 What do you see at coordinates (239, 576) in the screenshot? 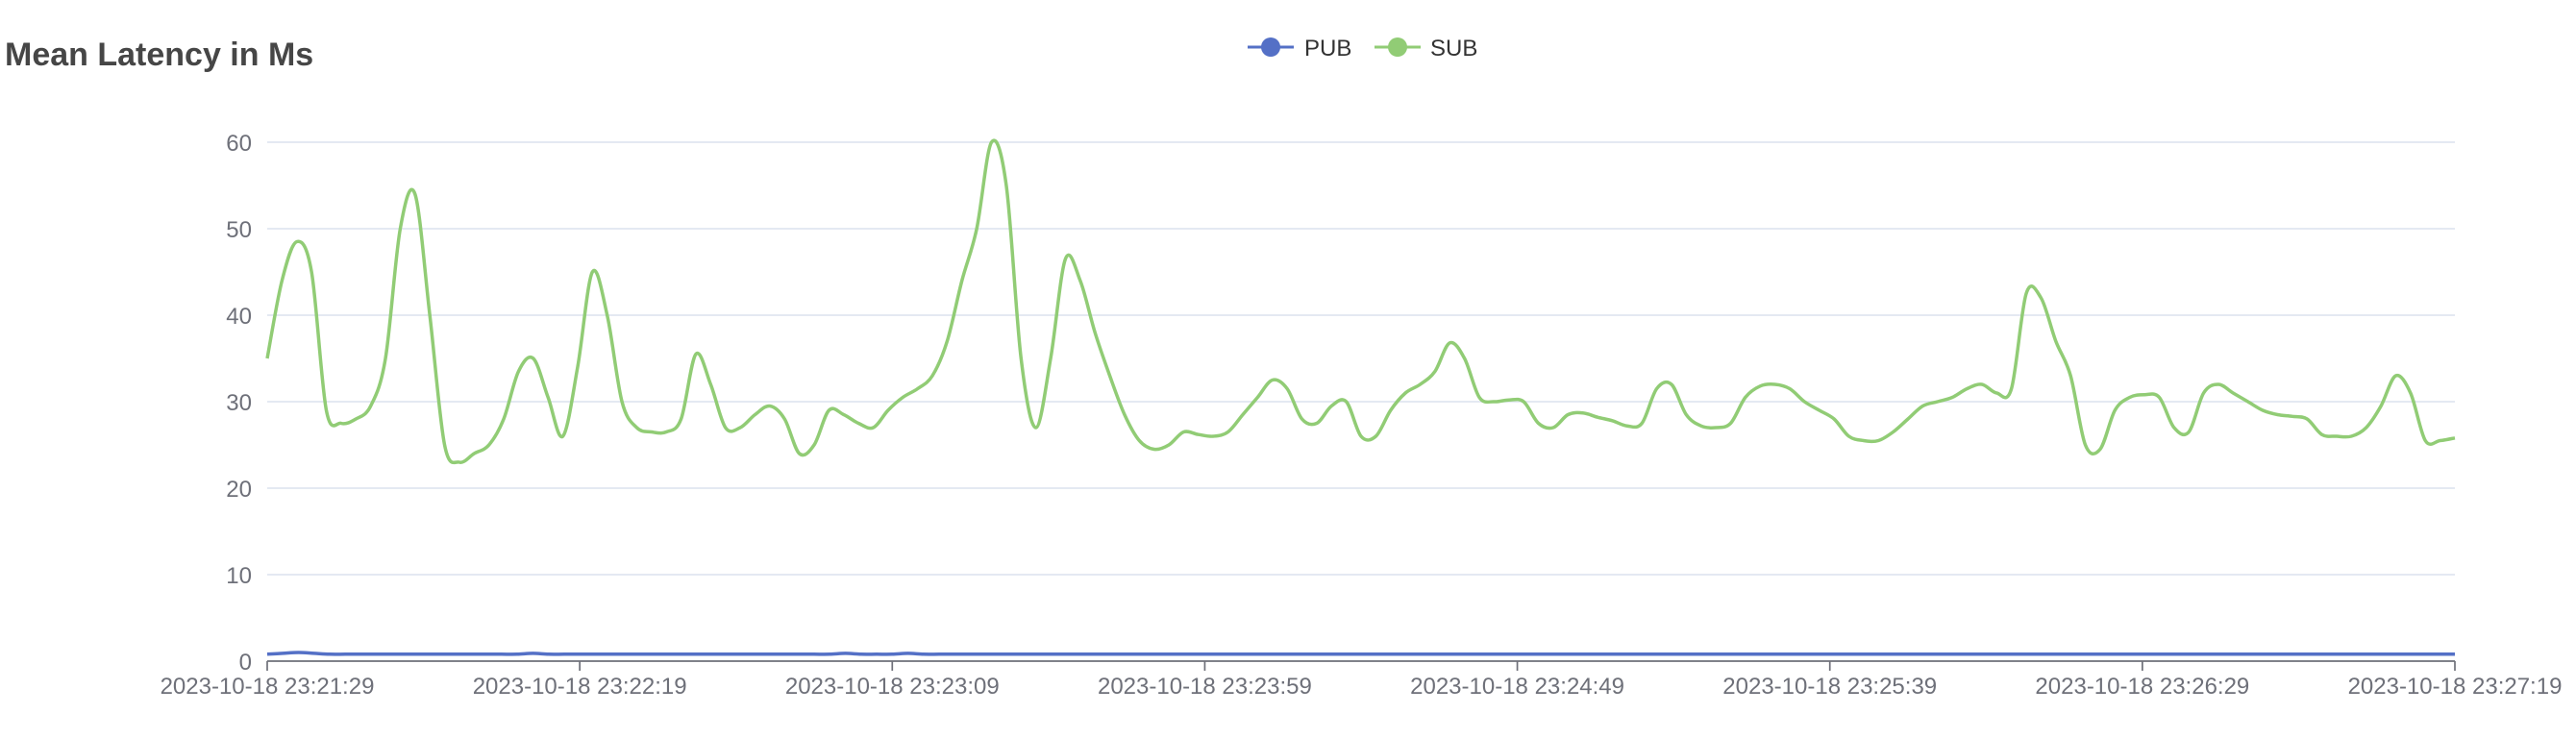
I see `y-tick-label: 10` at bounding box center [239, 576].